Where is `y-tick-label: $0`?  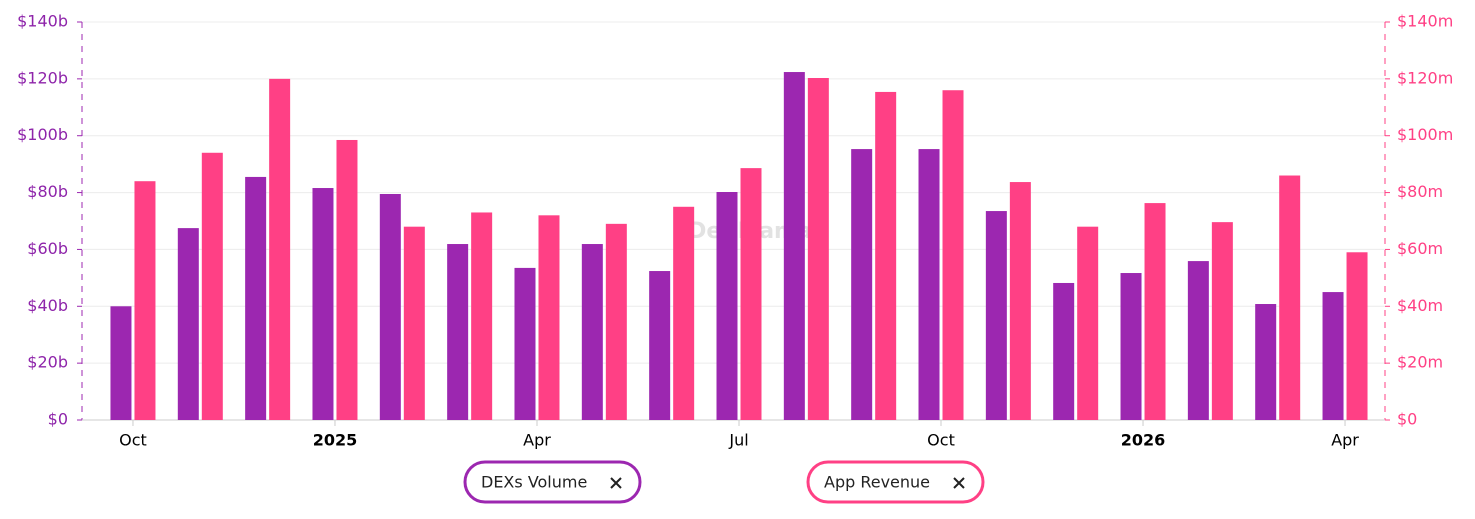
y-tick-label: $0 is located at coordinates (58, 419).